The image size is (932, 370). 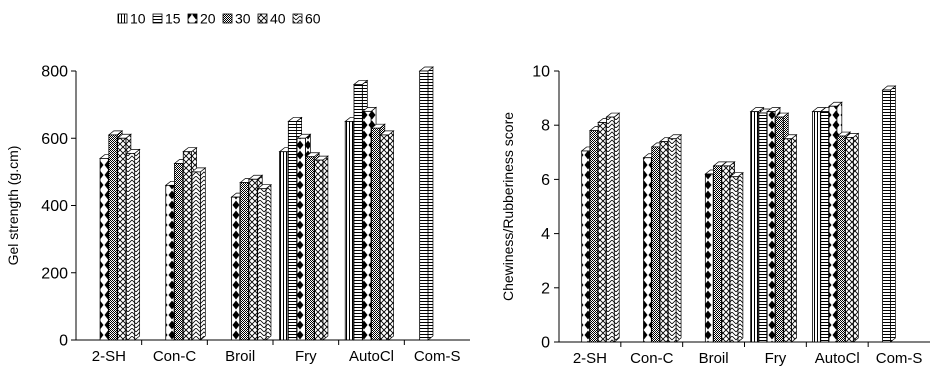 I want to click on legend-label-30: 30, so click(x=243, y=19).